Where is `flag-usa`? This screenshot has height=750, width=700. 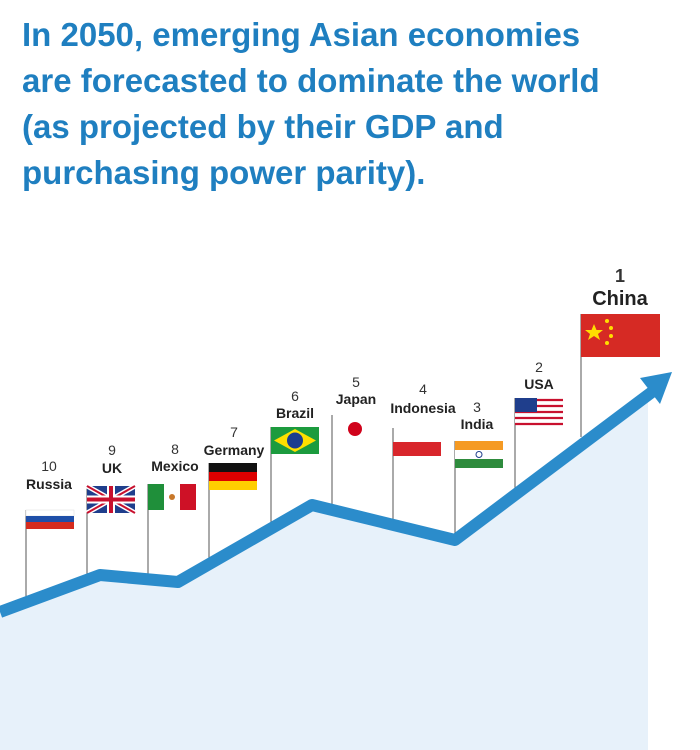 flag-usa is located at coordinates (539, 412).